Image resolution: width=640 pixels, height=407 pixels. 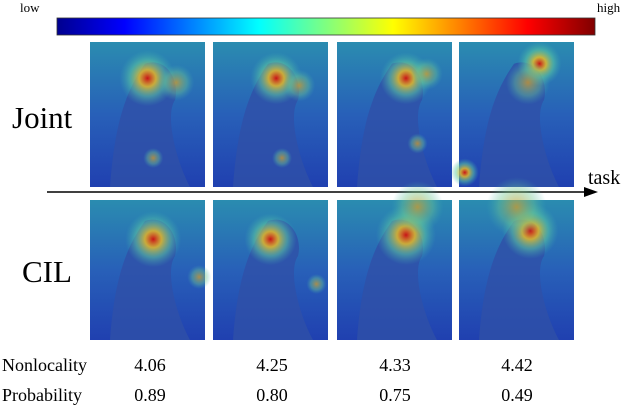 I want to click on cell: 0.75, so click(x=395, y=395).